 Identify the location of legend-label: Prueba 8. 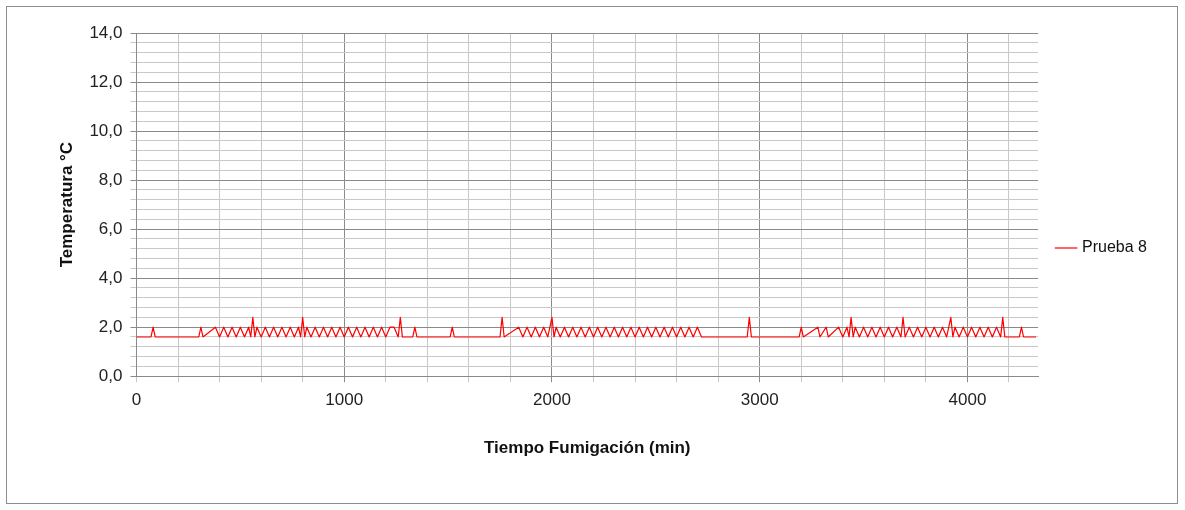
(1115, 247).